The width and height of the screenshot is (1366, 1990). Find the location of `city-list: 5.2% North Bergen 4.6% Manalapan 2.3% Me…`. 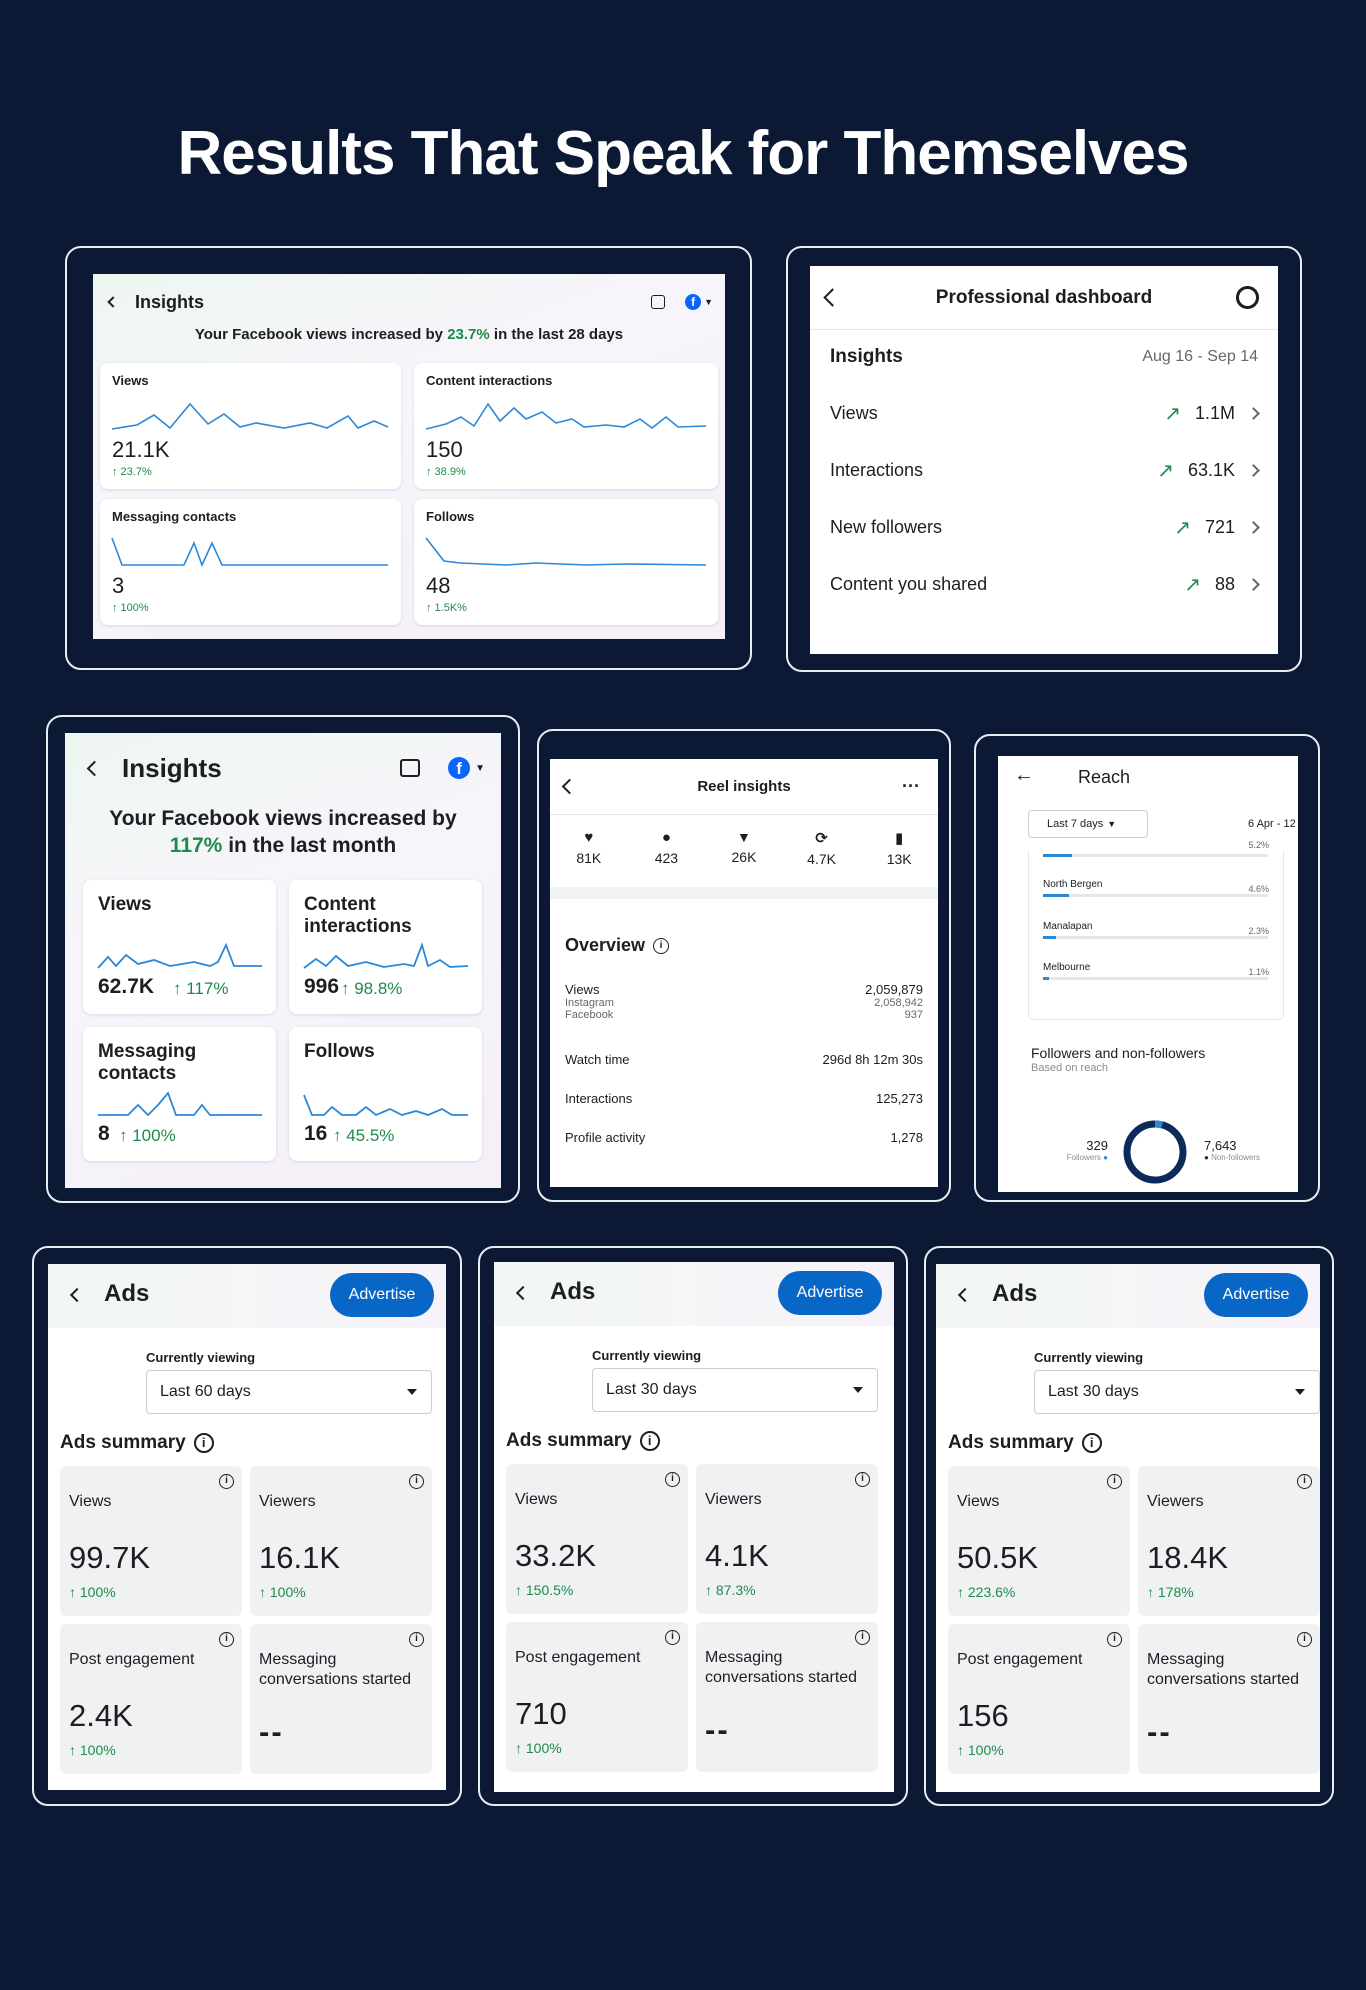

city-list: 5.2% North Bergen 4.6% Manalapan 2.3% Me… is located at coordinates (1156, 930).